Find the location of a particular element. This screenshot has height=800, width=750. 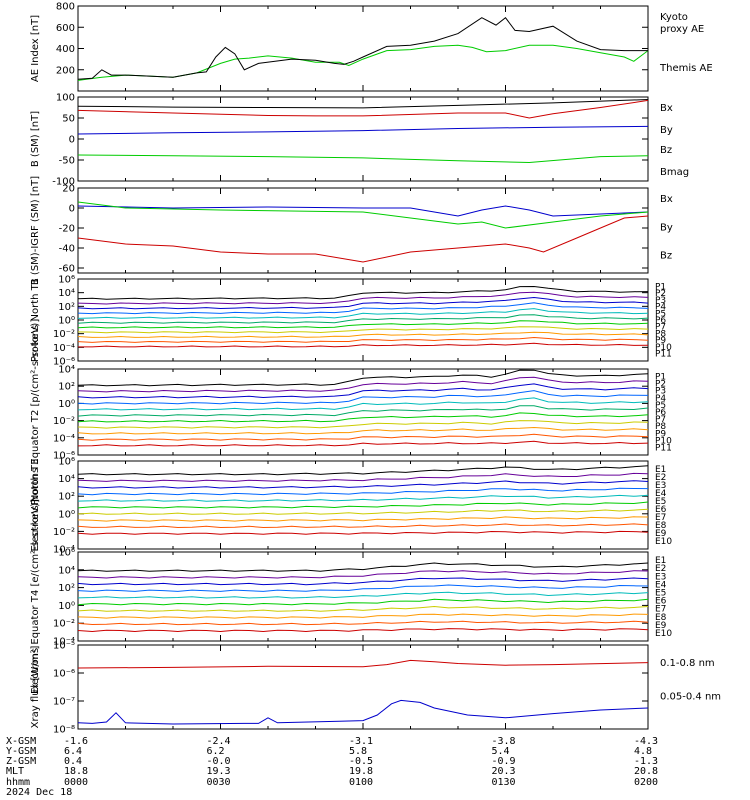

y-tick-label: 50 is located at coordinates (68, 119).